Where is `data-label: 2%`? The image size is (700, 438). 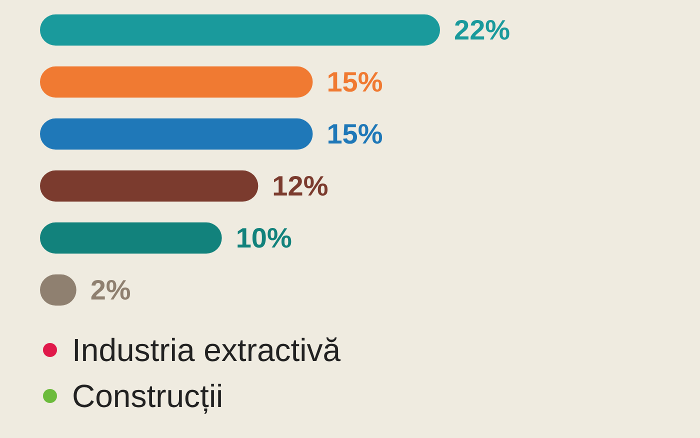 data-label: 2% is located at coordinates (110, 290).